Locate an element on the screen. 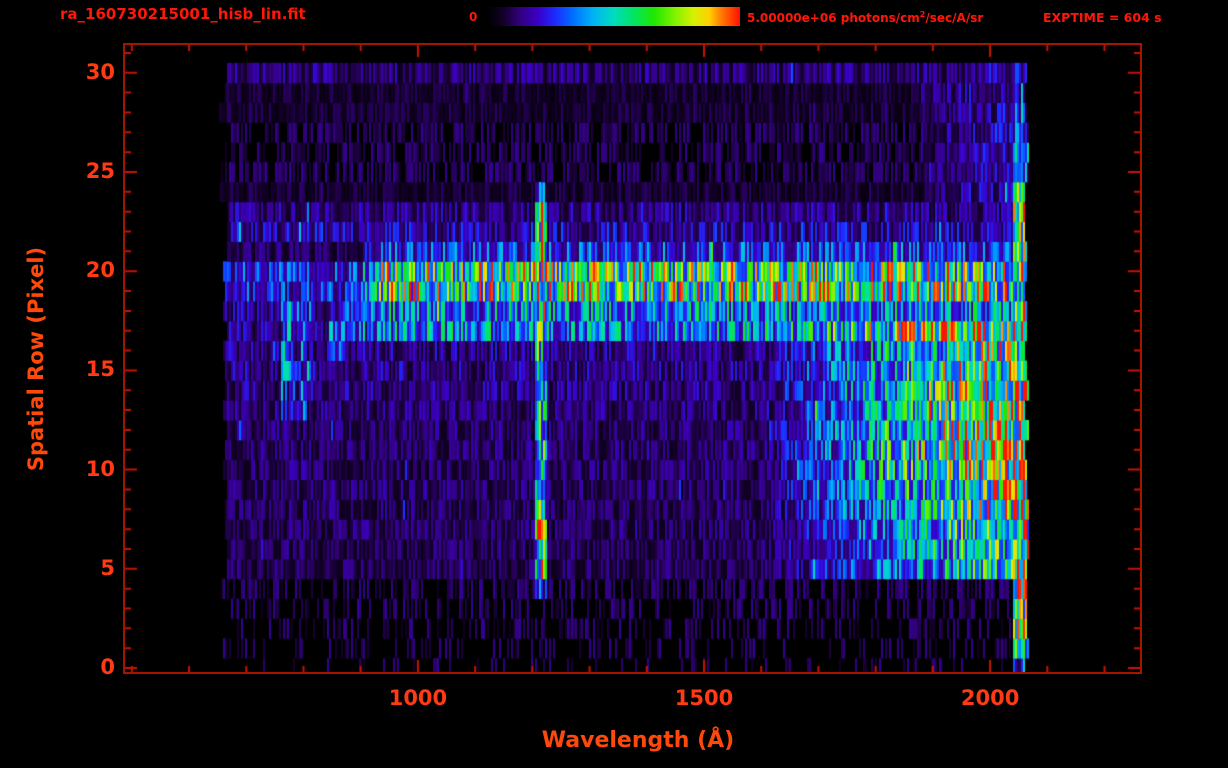 The image size is (1228, 768). y-tick-label: 30 is located at coordinates (100, 71).